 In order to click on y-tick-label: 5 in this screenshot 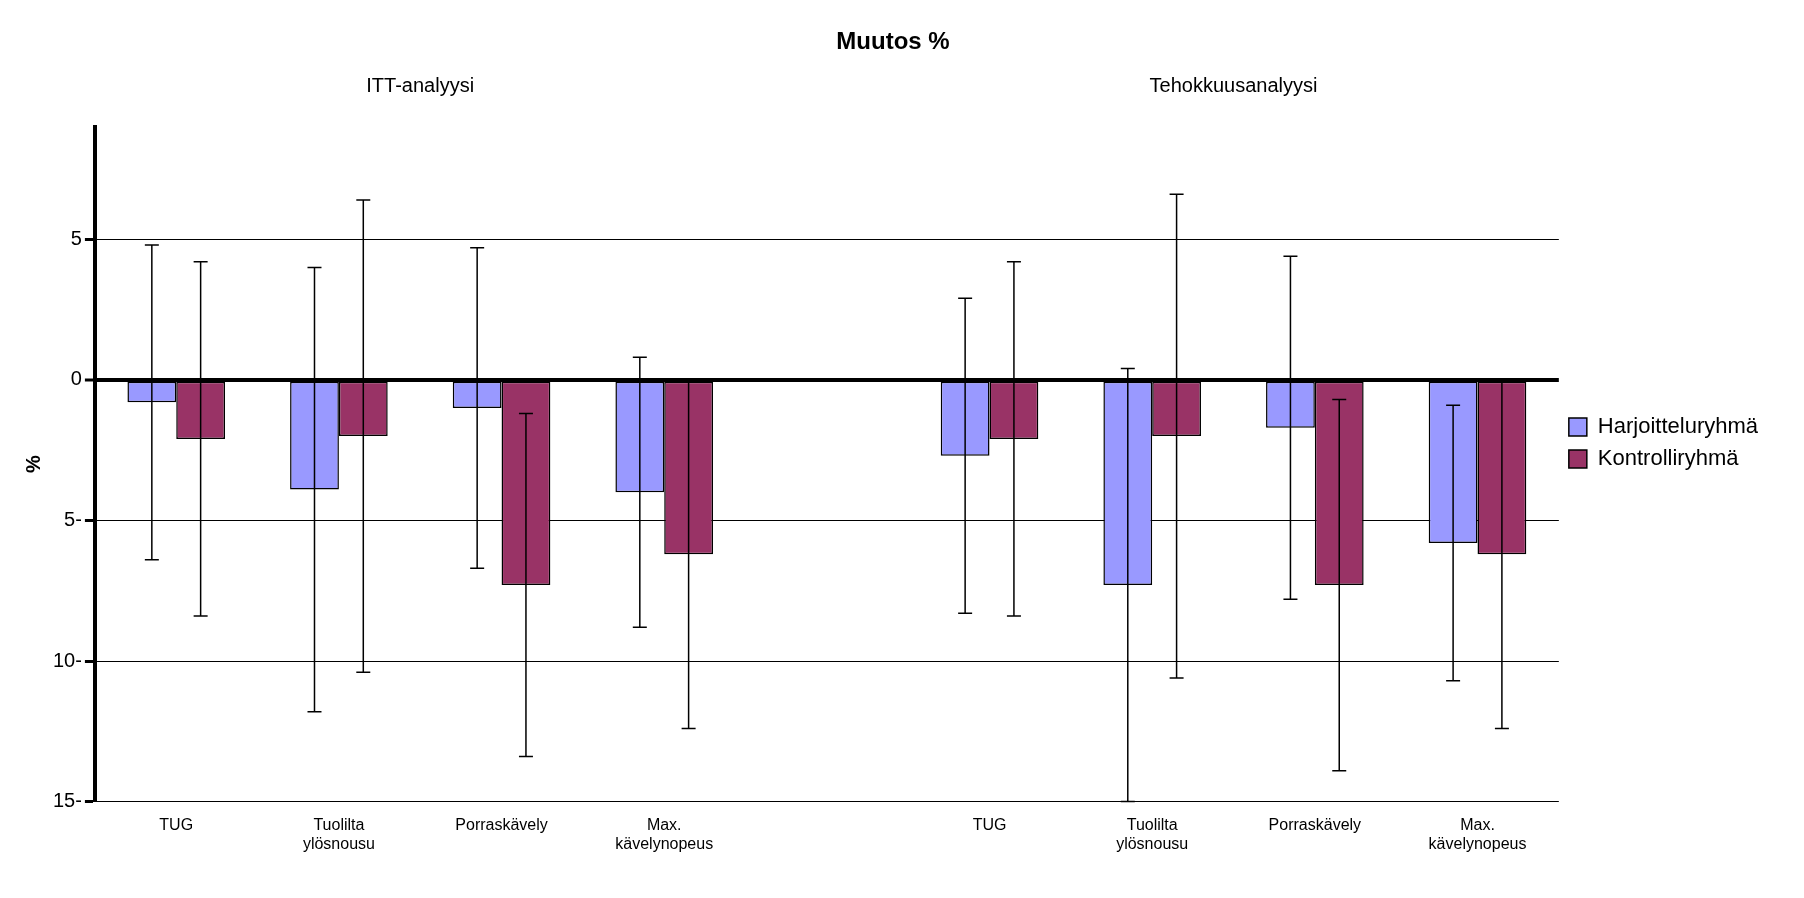, I will do `click(76, 237)`.